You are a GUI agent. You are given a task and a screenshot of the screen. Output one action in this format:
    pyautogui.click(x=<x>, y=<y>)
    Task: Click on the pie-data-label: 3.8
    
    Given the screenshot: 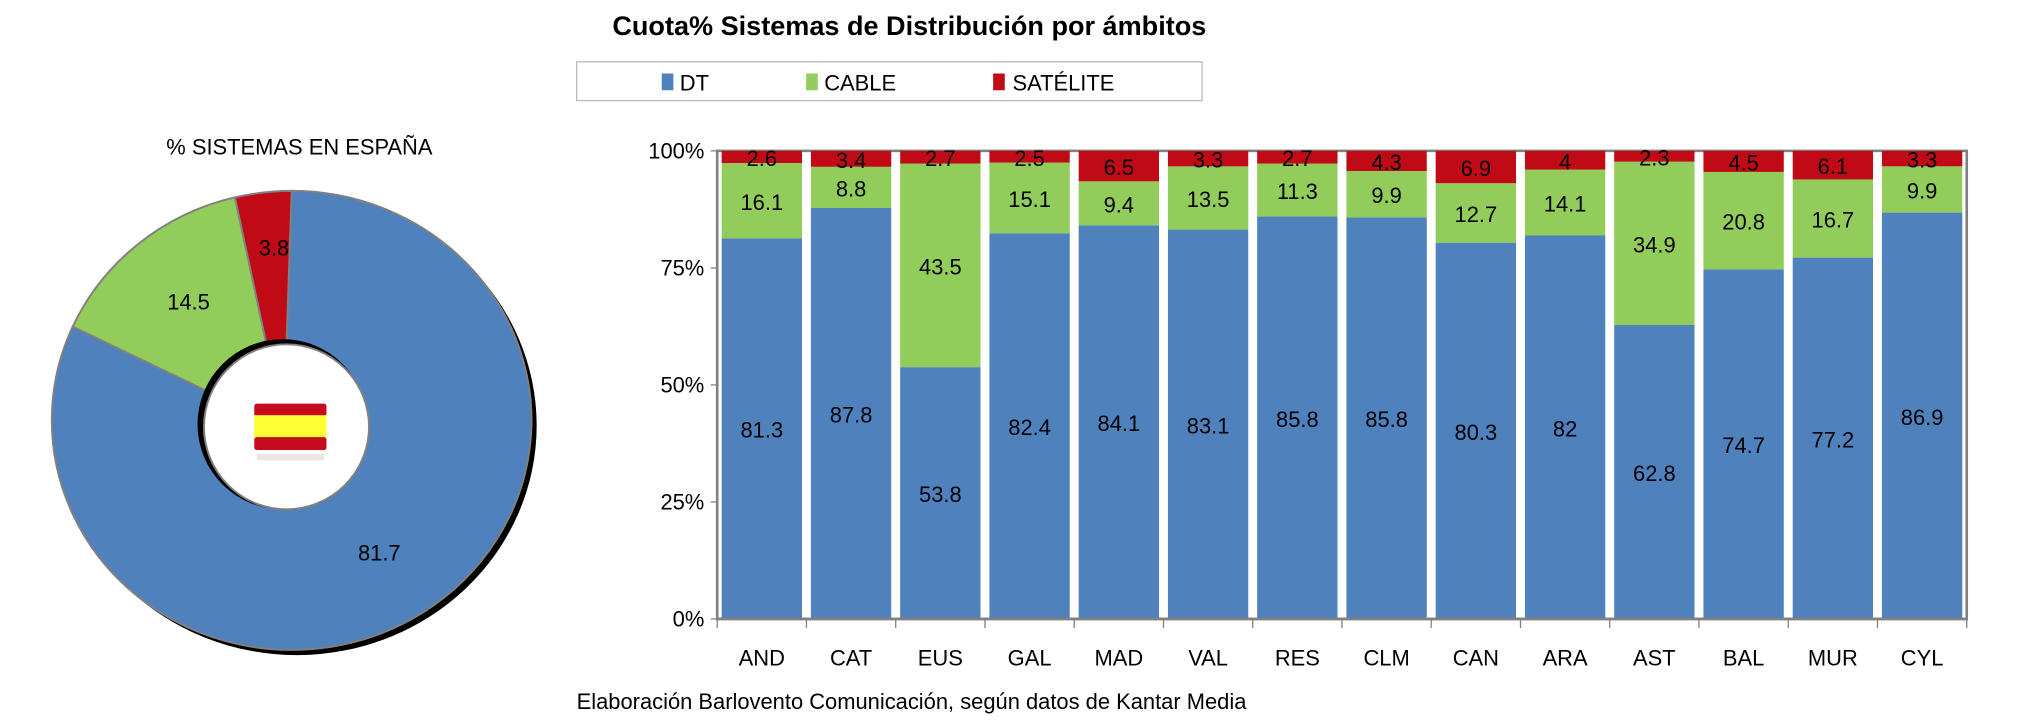 What is the action you would take?
    pyautogui.click(x=274, y=247)
    